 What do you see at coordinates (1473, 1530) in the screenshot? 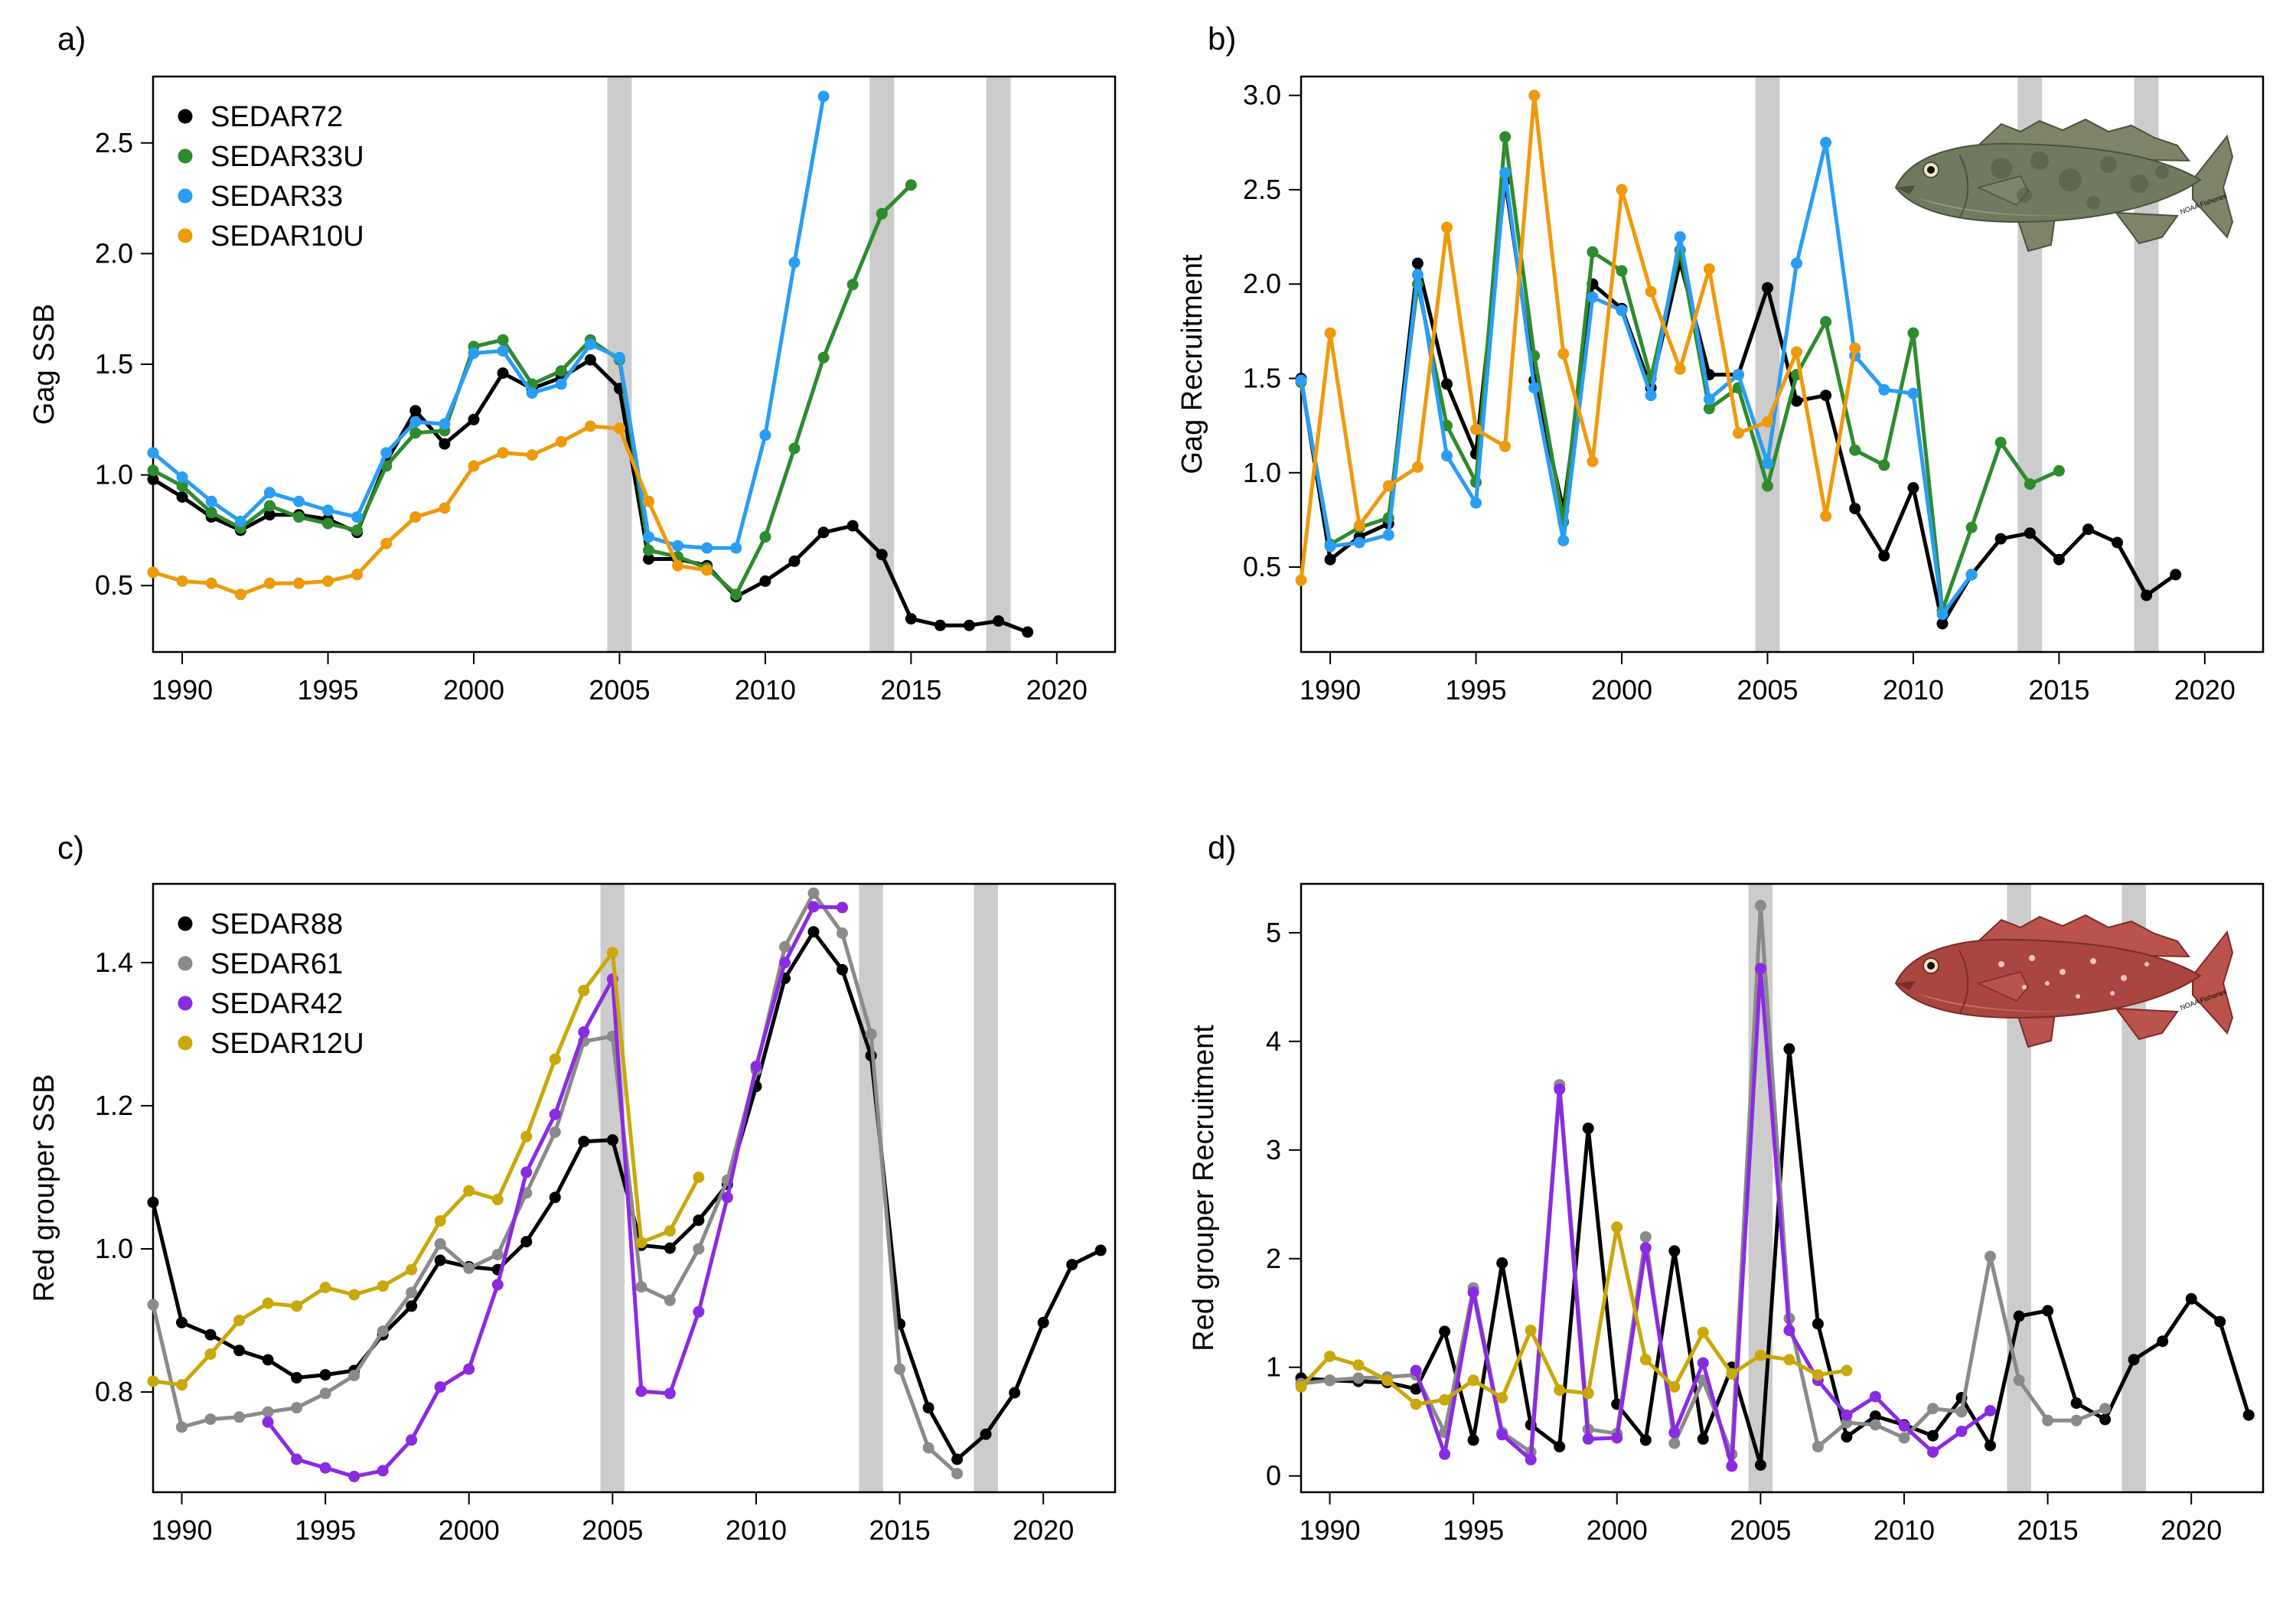
I see `x-tick-label: 1995` at bounding box center [1473, 1530].